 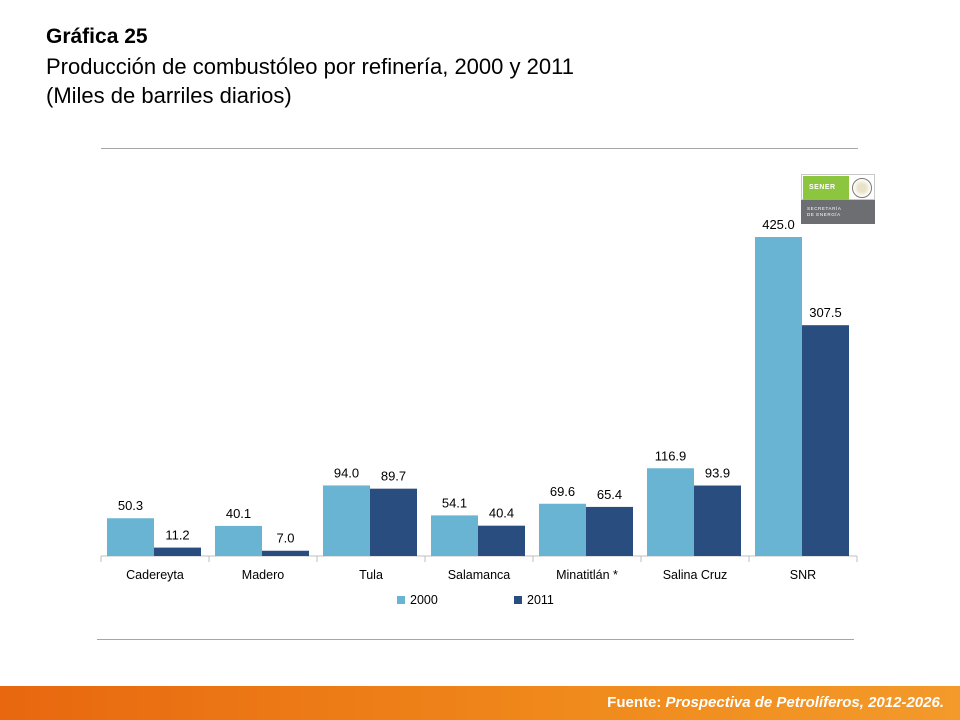 I want to click on bottom-divider, so click(x=475, y=639).